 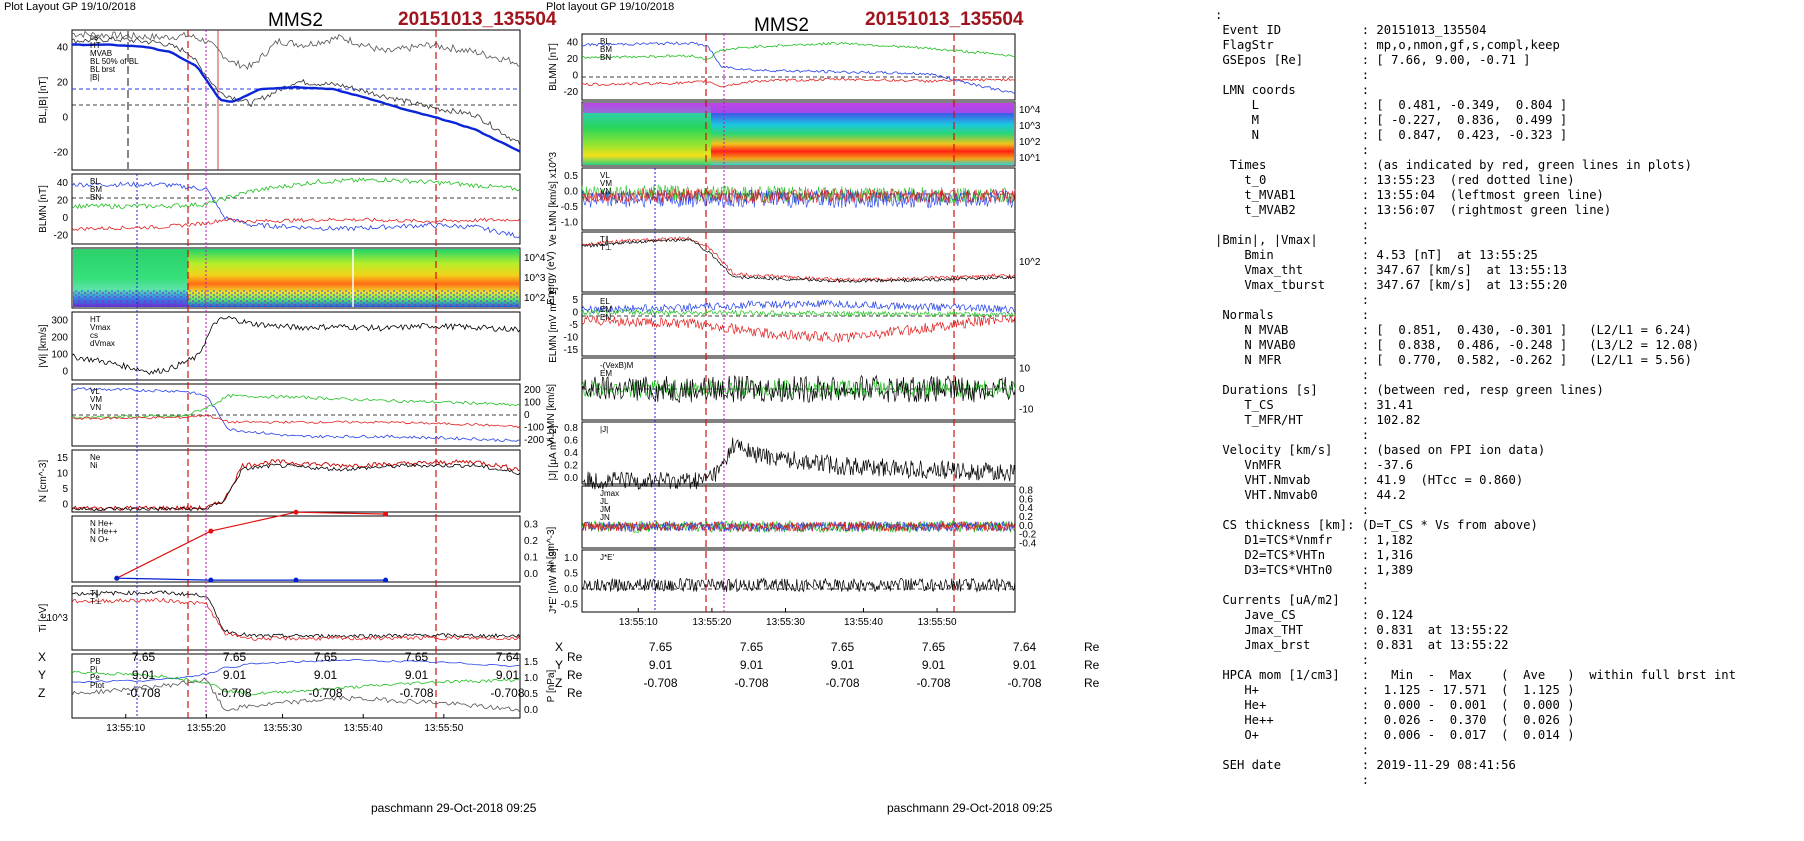 I want to click on y-tick-label: 5, so click(x=575, y=300).